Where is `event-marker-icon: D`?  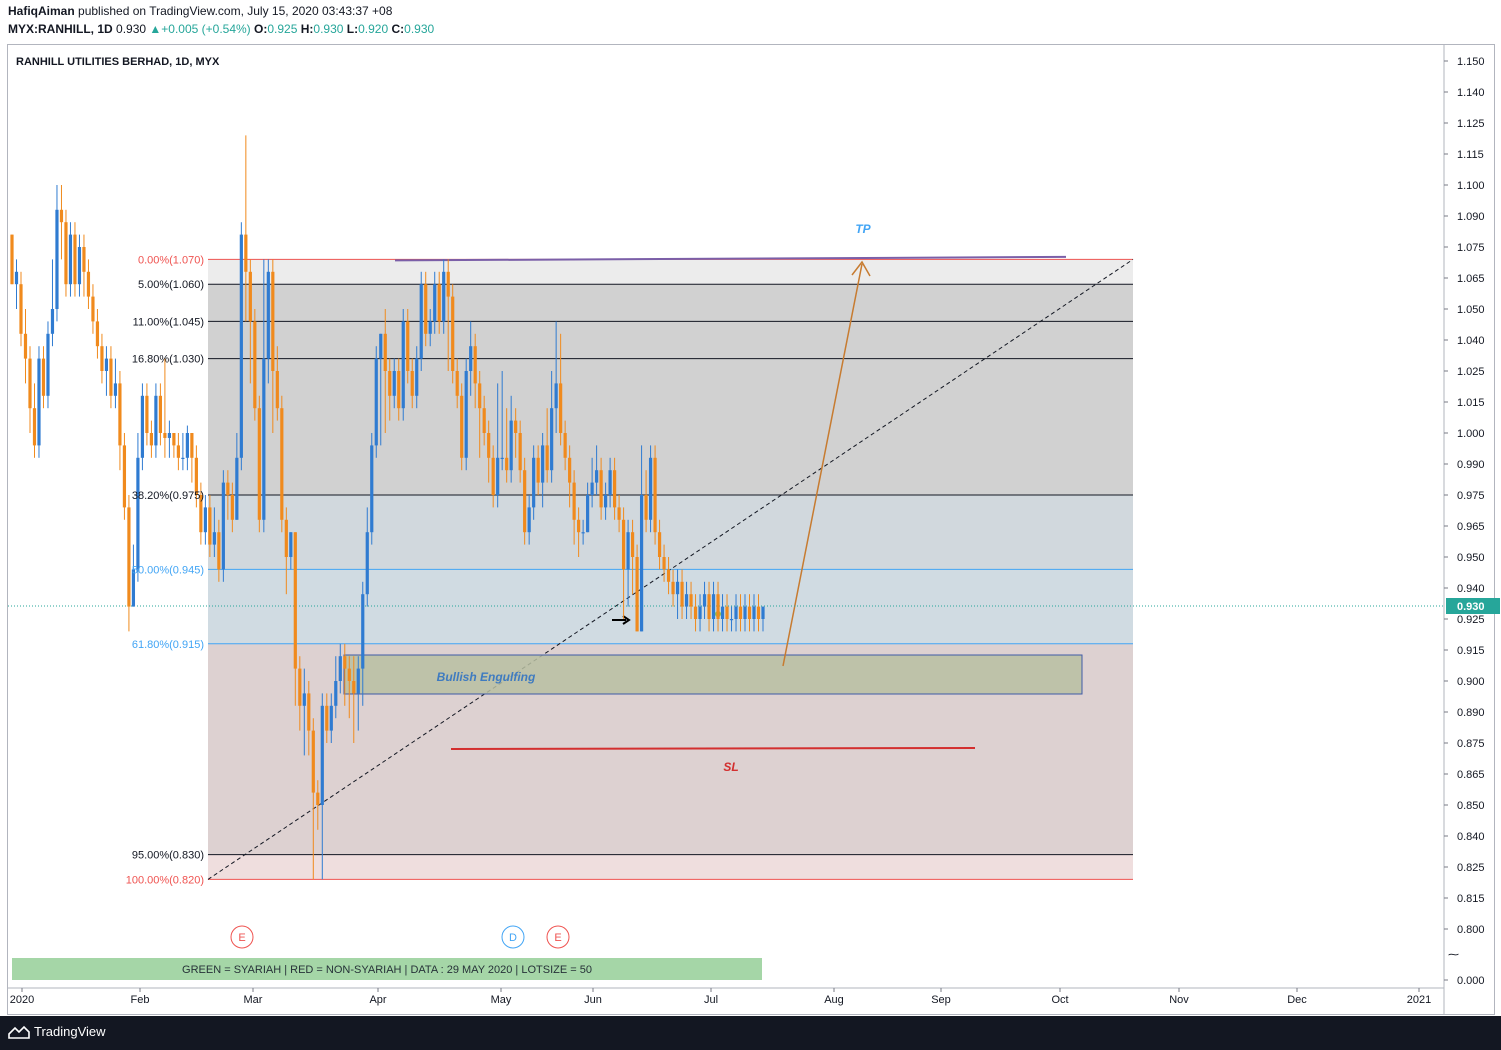 event-marker-icon: D is located at coordinates (513, 937).